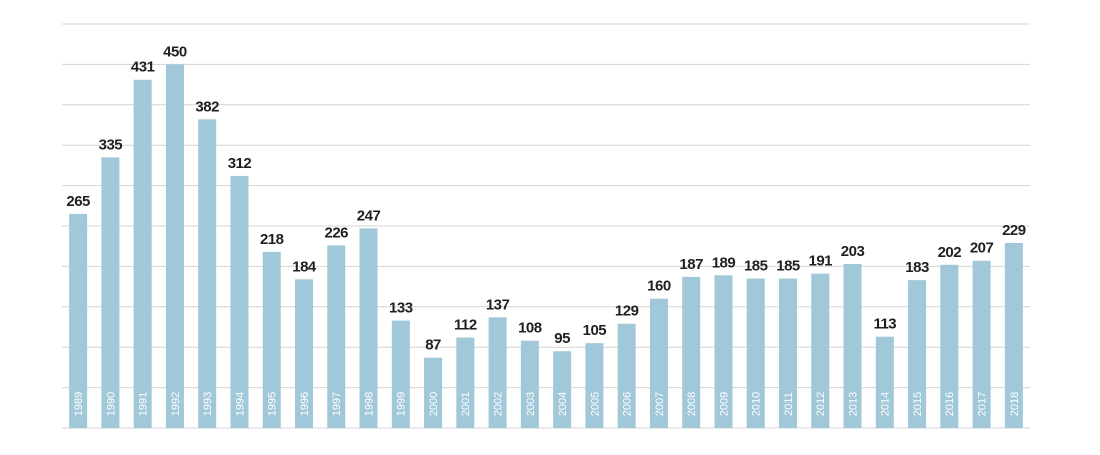 This screenshot has width=1100, height=455. What do you see at coordinates (563, 404) in the screenshot?
I see `x-tick-label: 2004` at bounding box center [563, 404].